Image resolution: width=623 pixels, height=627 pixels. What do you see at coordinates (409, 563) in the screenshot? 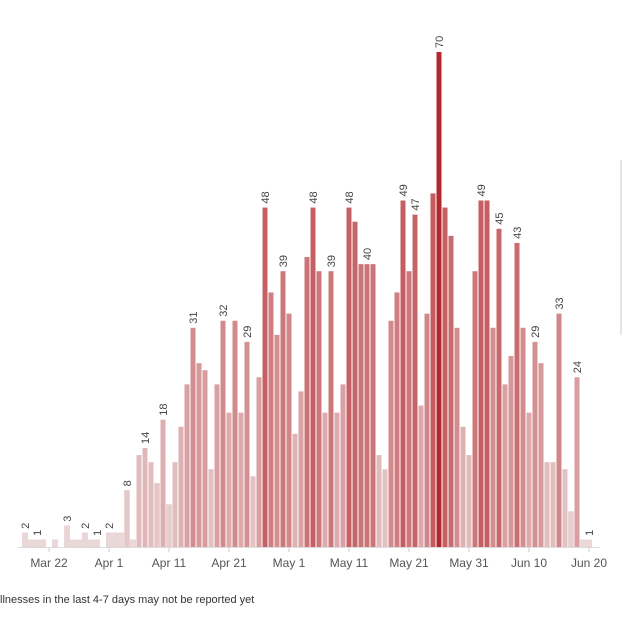
I see `x-tick-label: May 21` at bounding box center [409, 563].